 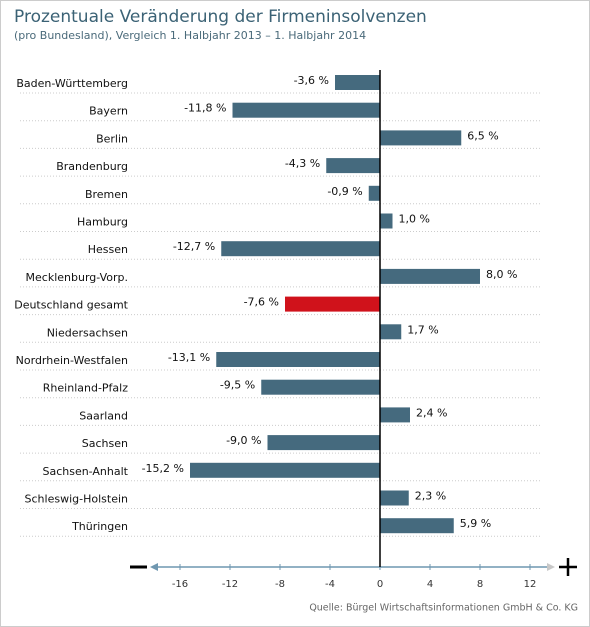 What do you see at coordinates (230, 584) in the screenshot?
I see `x-tick-label: -12` at bounding box center [230, 584].